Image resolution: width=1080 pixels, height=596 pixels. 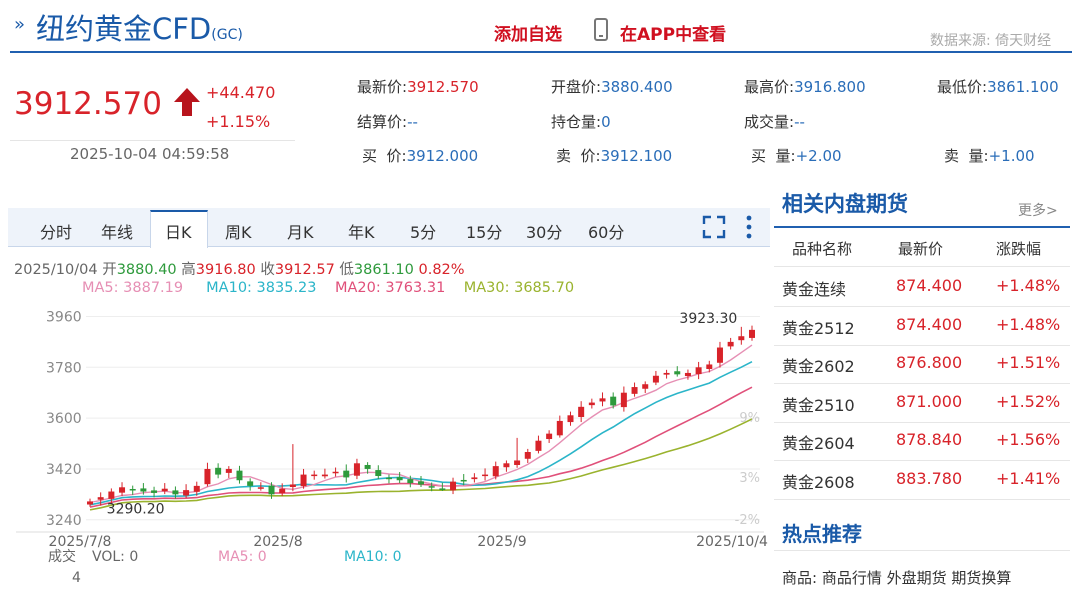 What do you see at coordinates (501, 542) in the screenshot?
I see `x-tick-label: 2025/9` at bounding box center [501, 542].